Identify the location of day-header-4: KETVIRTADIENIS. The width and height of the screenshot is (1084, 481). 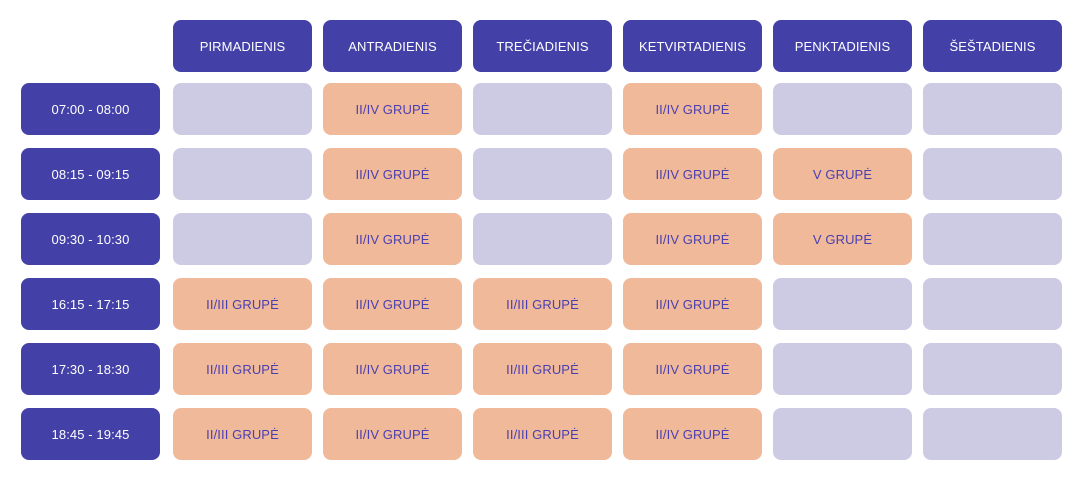
(692, 46).